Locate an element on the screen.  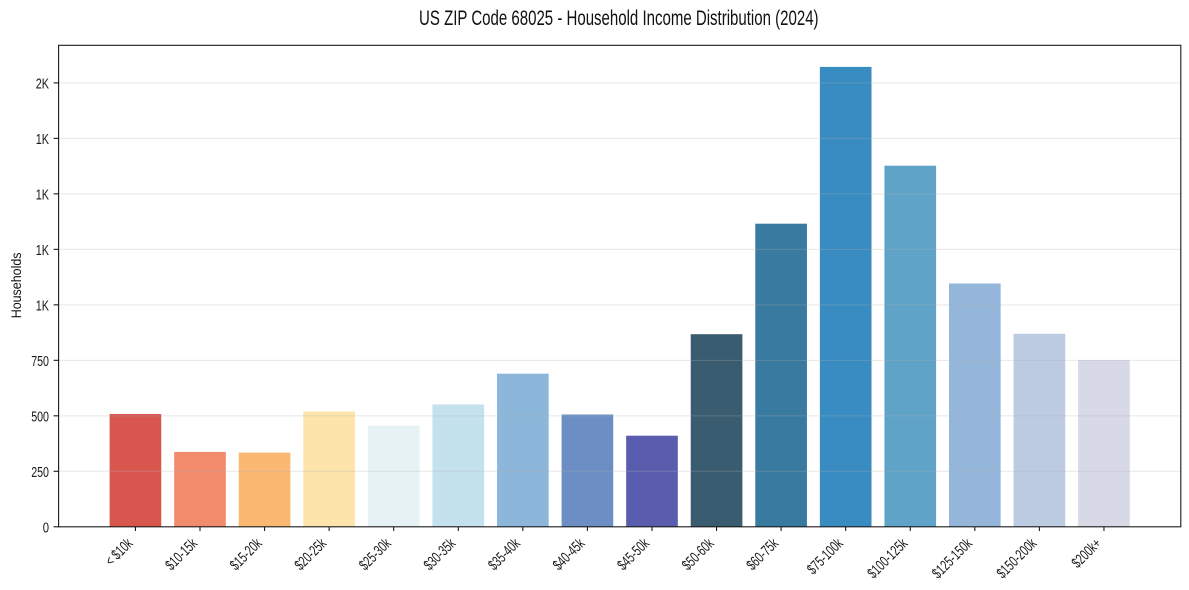
svg-text: Households is located at coordinates (16, 285).